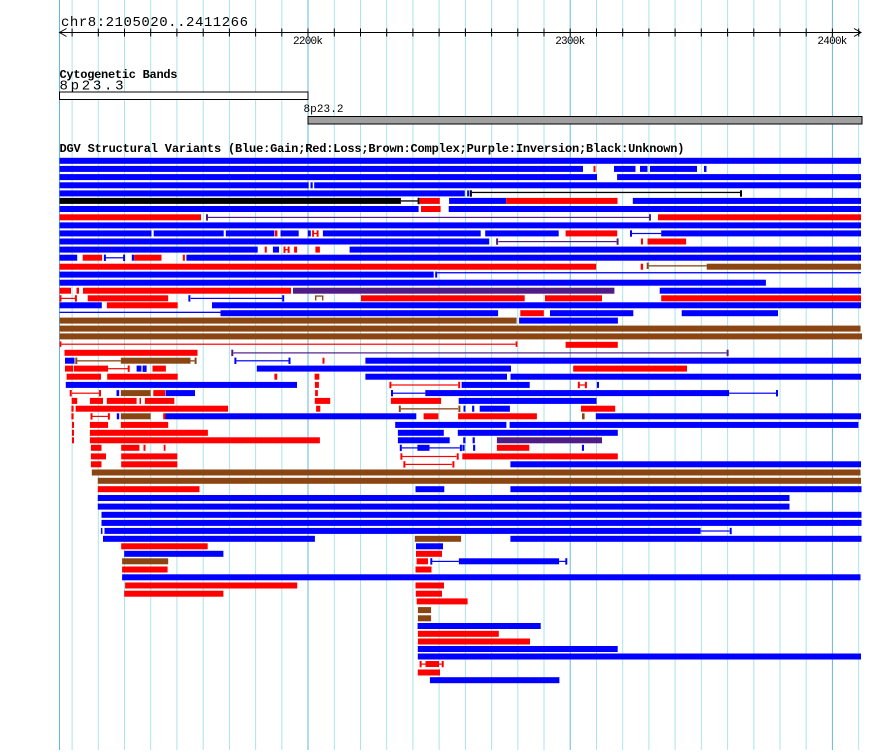 The width and height of the screenshot is (890, 755). Describe the element at coordinates (119, 75) in the screenshot. I see `svg-text: Cytogenetic Bands` at that location.